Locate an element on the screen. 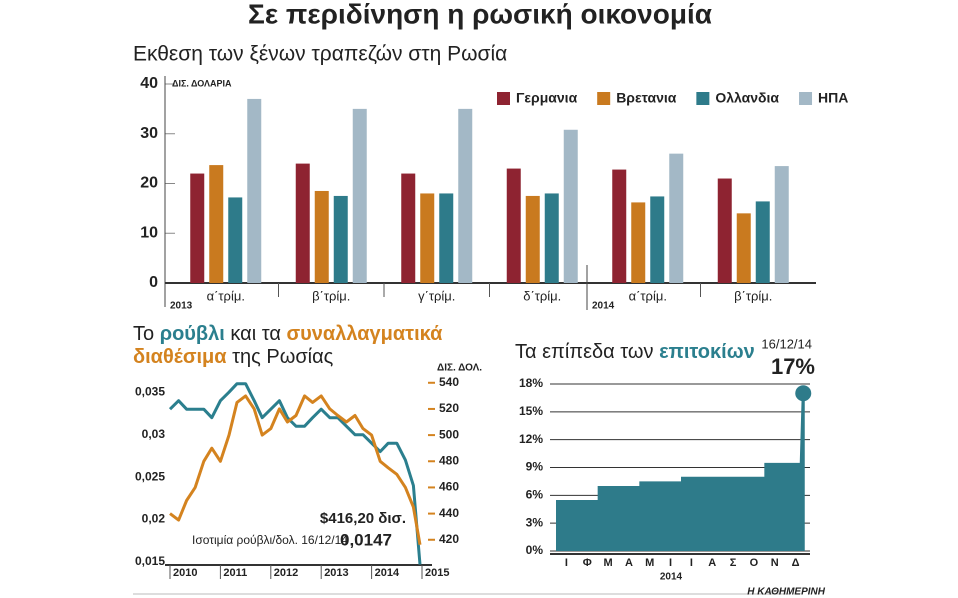 Image resolution: width=958 pixels, height=598 pixels. y-tick-label: 20 is located at coordinates (149, 183).